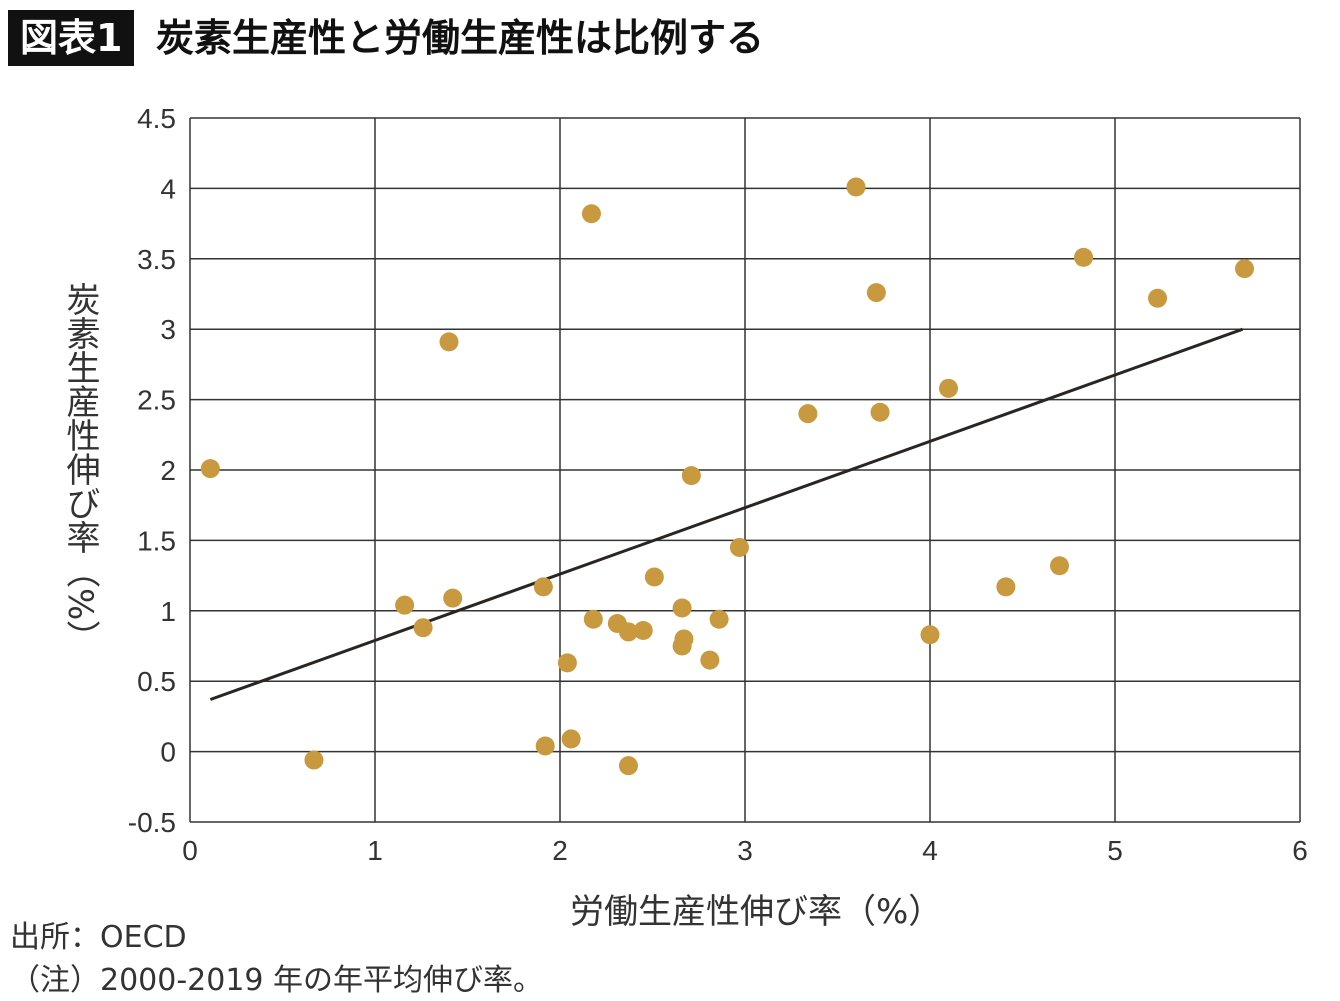  I want to click on chart-title: 炭素生産性と労働生産性は比例する, so click(460, 38).